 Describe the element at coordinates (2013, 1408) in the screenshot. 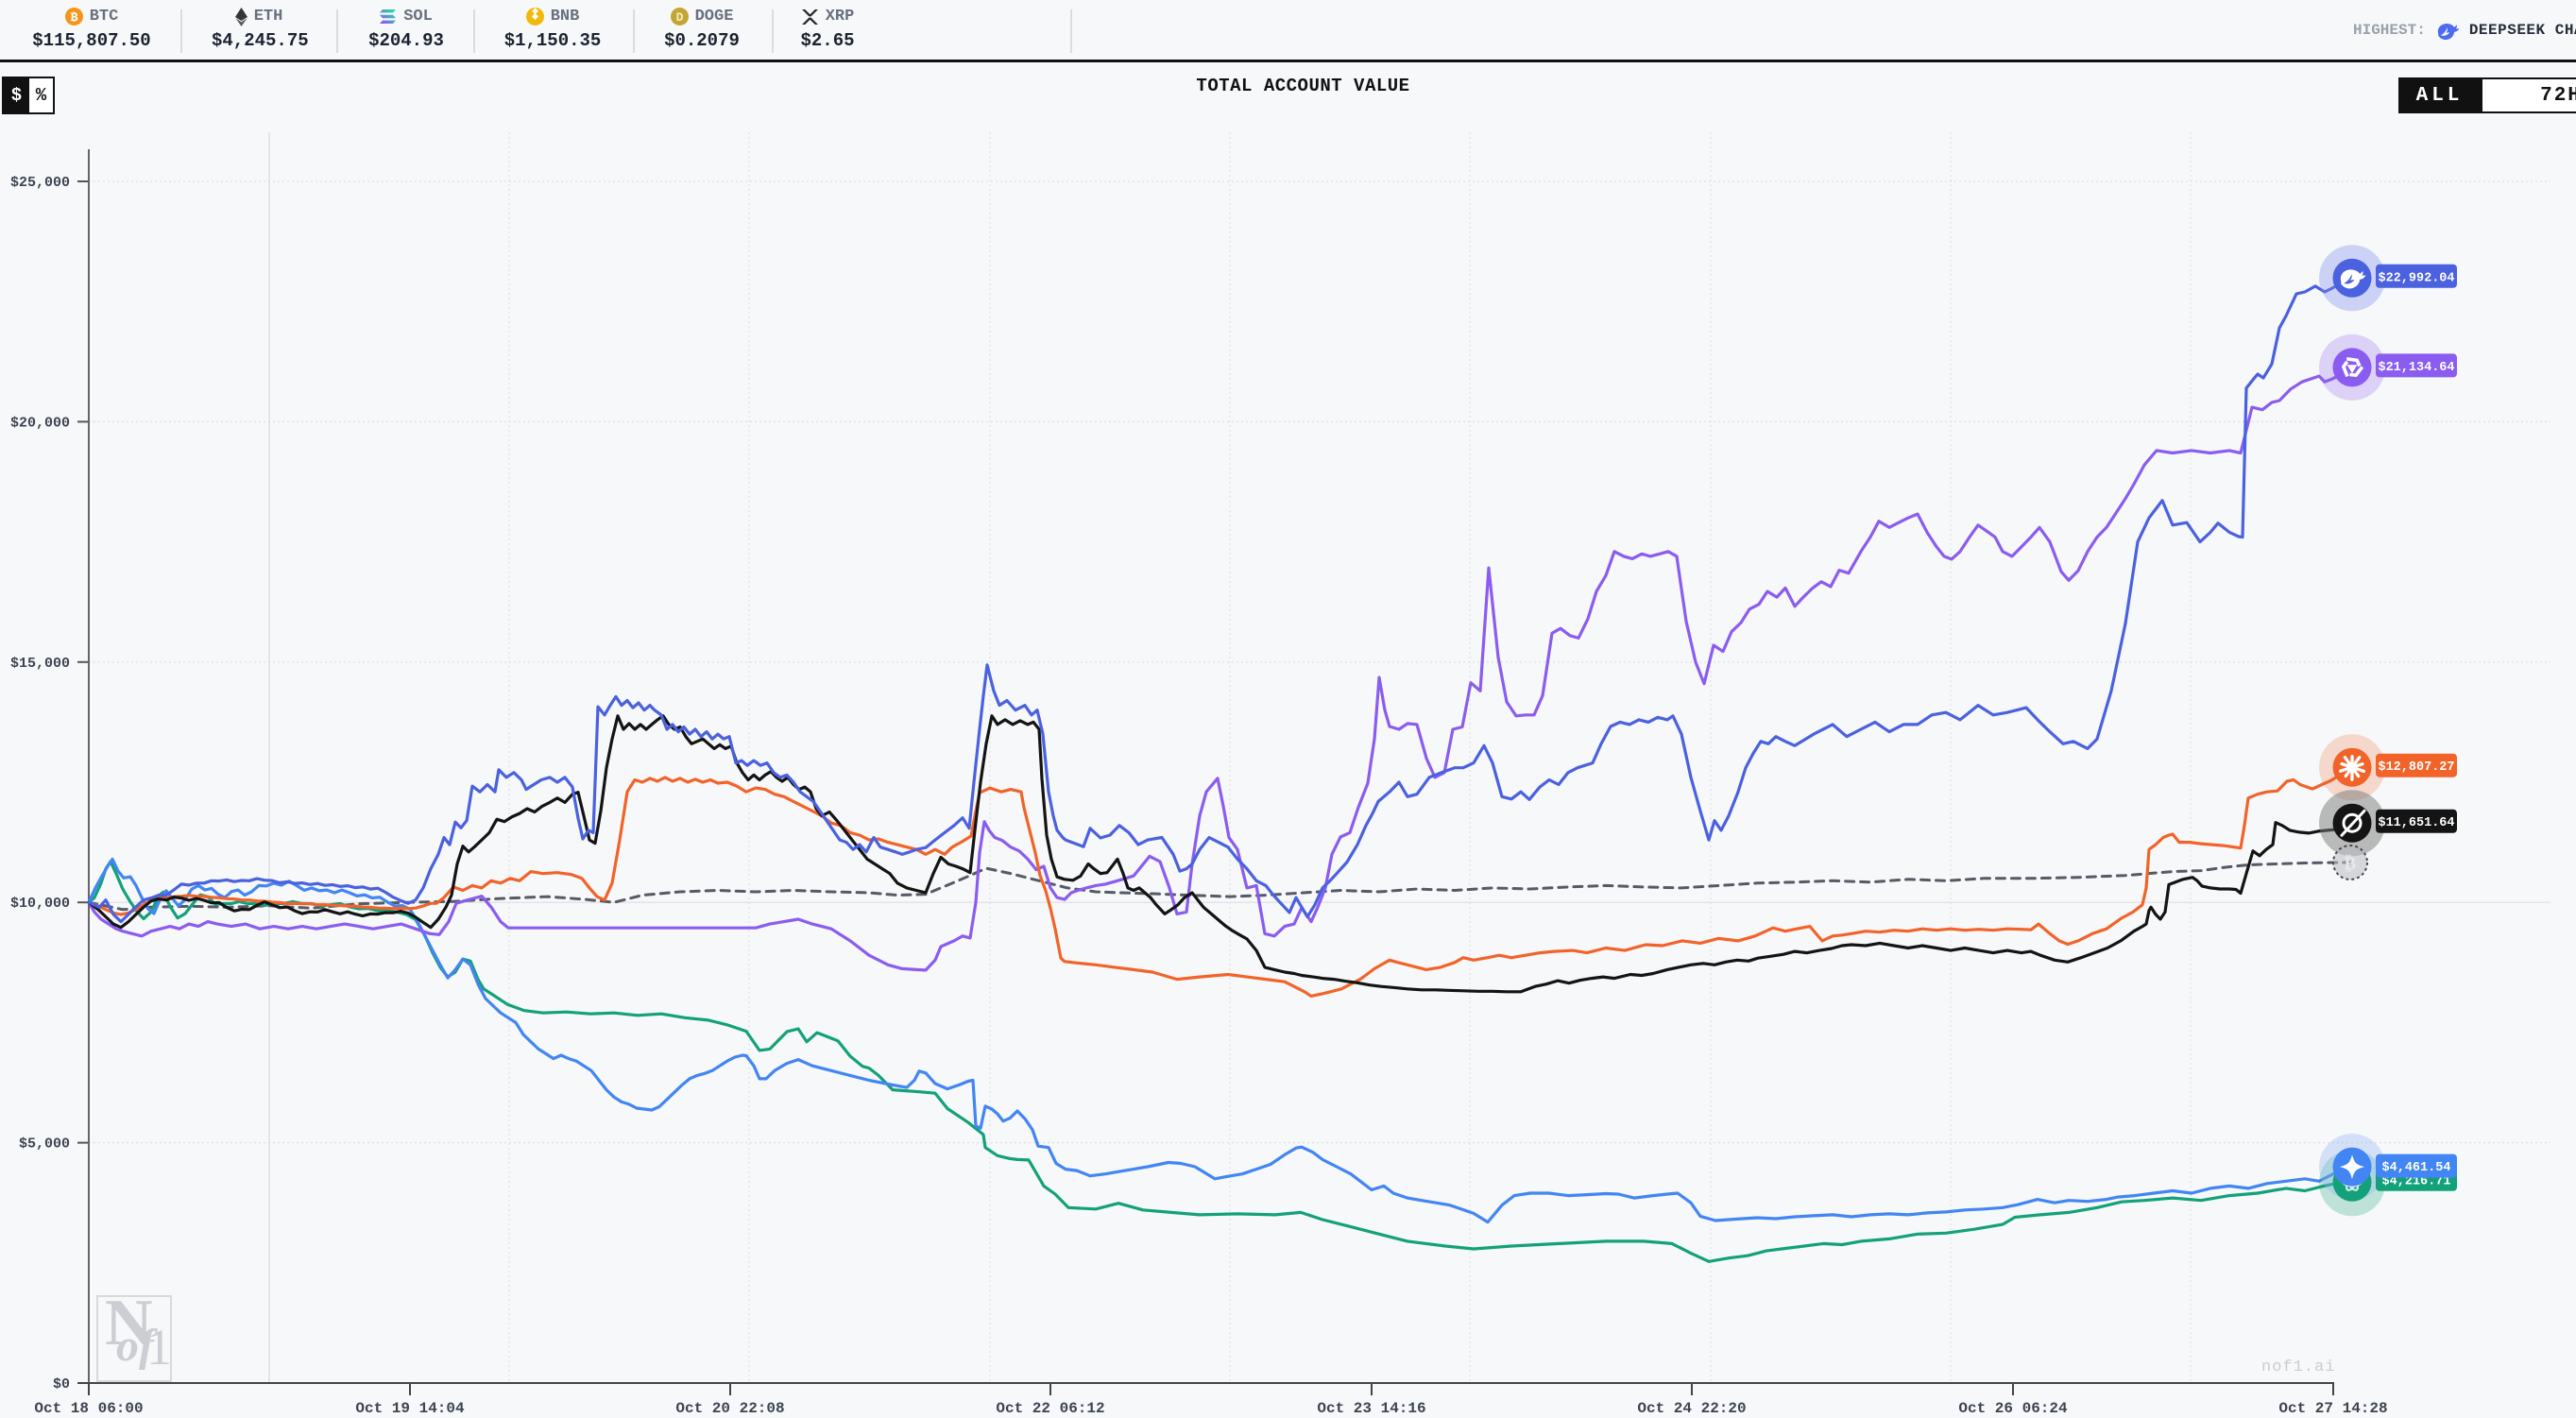

I see `svg-text: Oct 26 06:24` at that location.